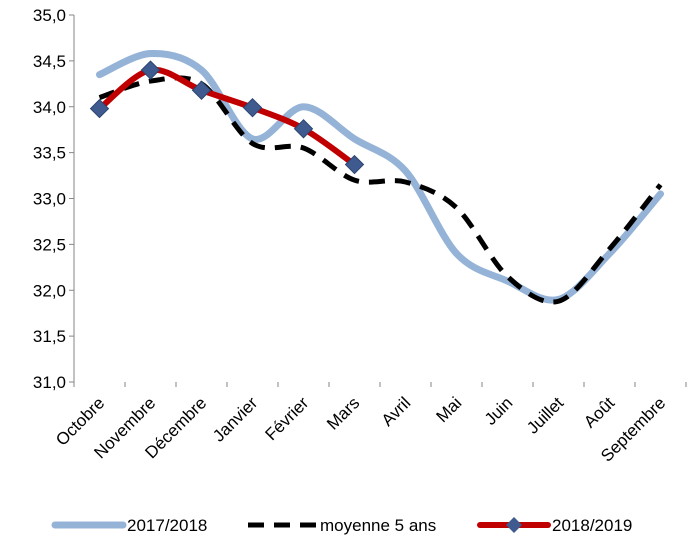 This screenshot has width=693, height=546. I want to click on legend-marker, so click(514, 525).